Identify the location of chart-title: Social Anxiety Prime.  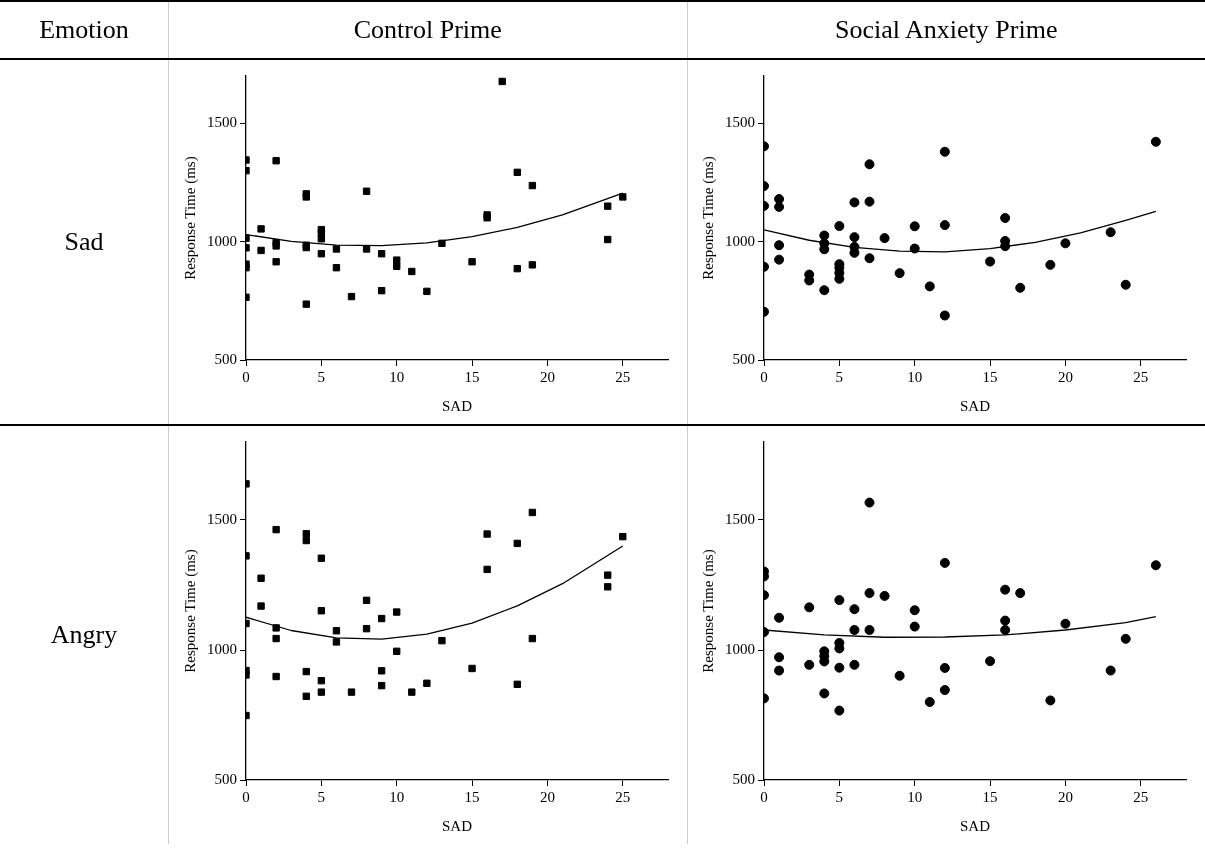
(946, 30).